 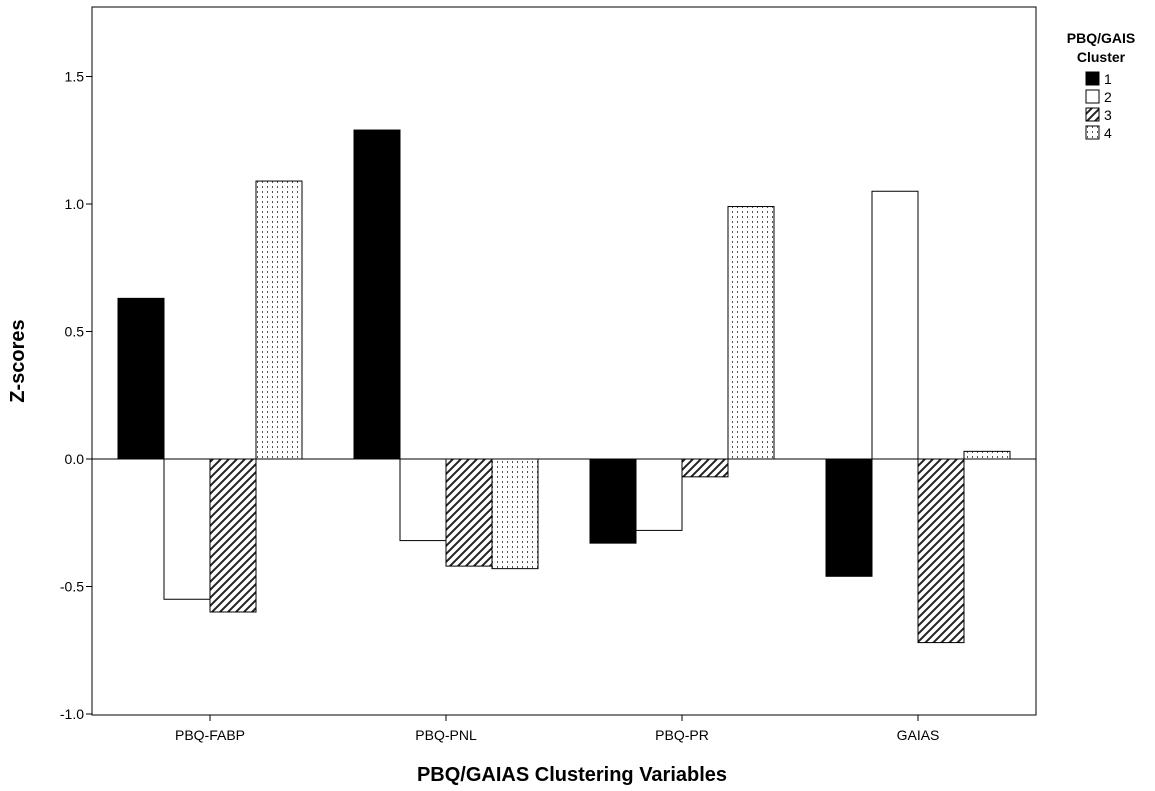 I want to click on y-tick-label: 1.5, so click(x=75, y=77).